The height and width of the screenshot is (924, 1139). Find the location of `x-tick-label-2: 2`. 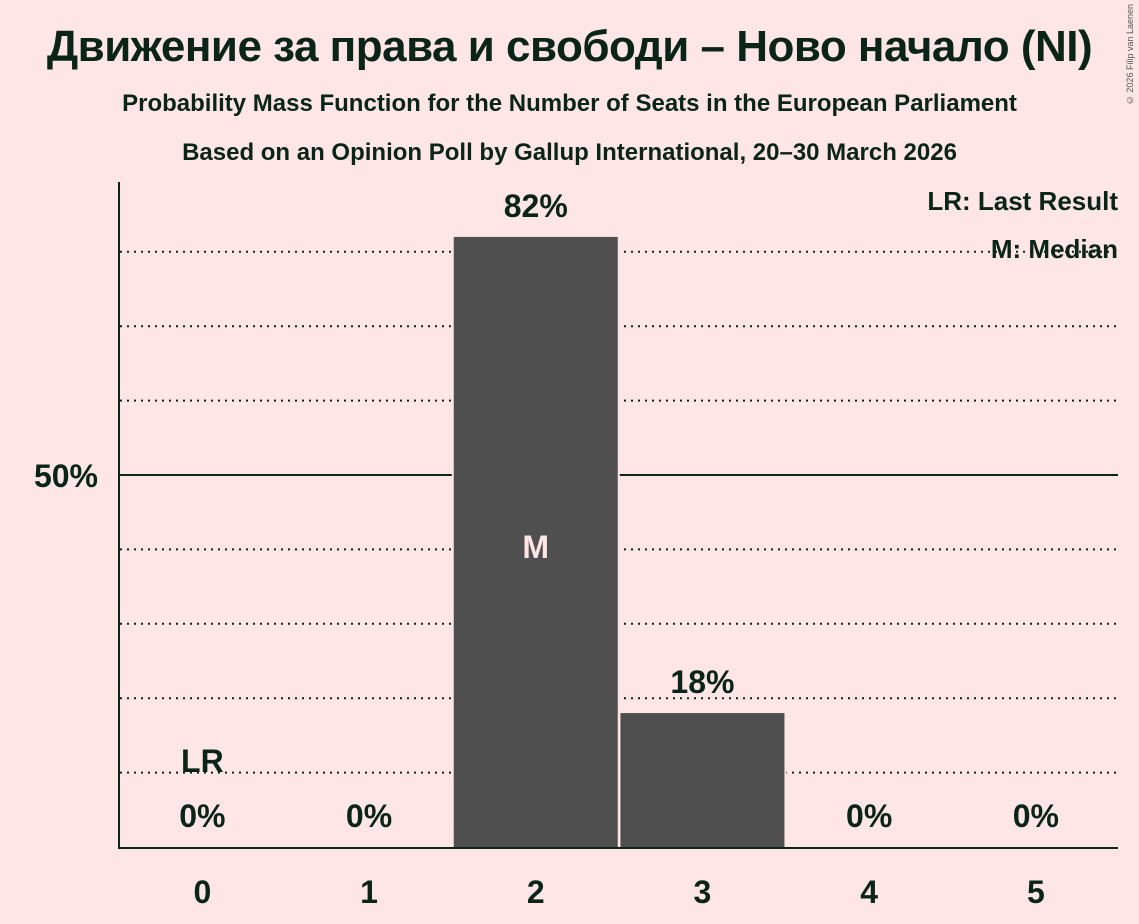

x-tick-label-2: 2 is located at coordinates (536, 892).